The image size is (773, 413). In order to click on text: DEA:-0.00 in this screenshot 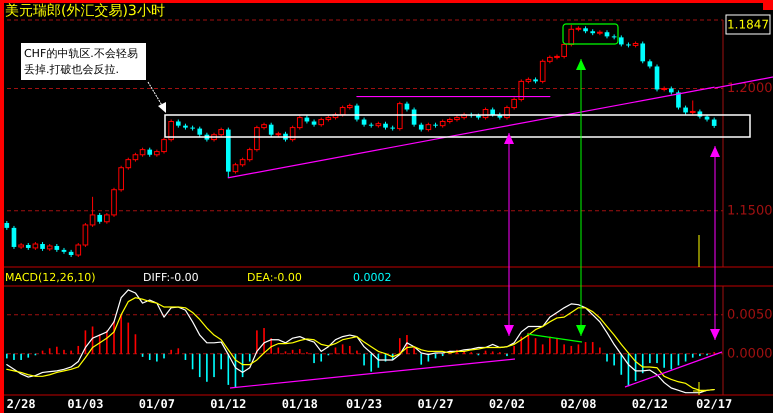, I will do `click(274, 277)`.